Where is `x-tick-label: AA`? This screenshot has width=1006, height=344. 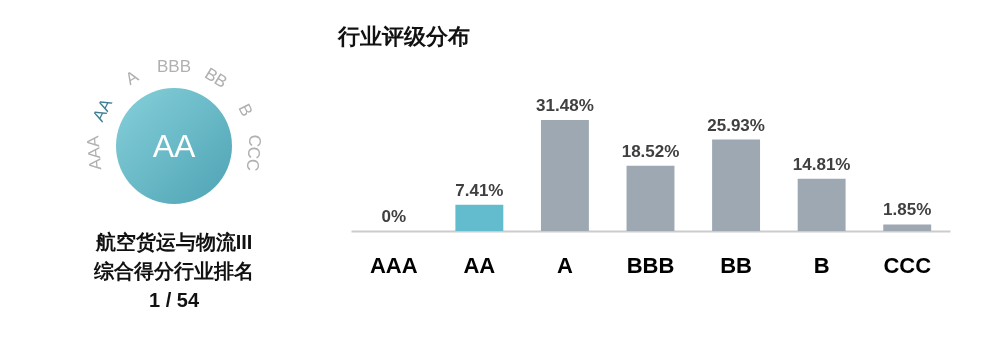
x-tick-label: AA is located at coordinates (479, 265).